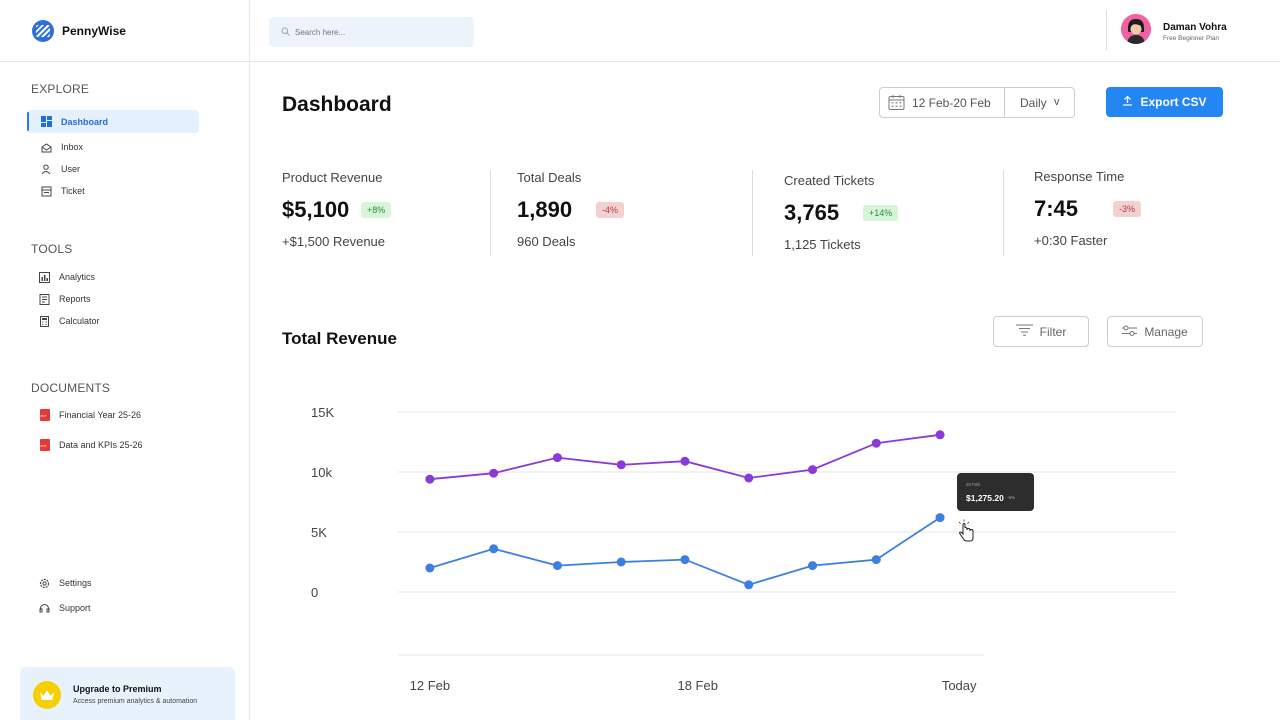 The height and width of the screenshot is (720, 1280). I want to click on calculator-icon, so click(44, 321).